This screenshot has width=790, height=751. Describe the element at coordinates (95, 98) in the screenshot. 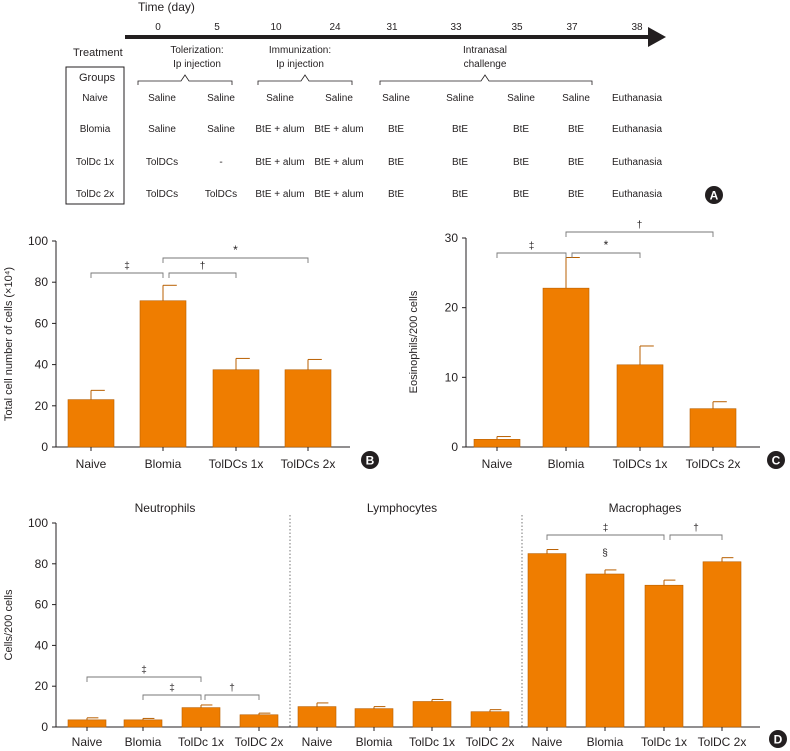

I see `group-name: Naive` at that location.